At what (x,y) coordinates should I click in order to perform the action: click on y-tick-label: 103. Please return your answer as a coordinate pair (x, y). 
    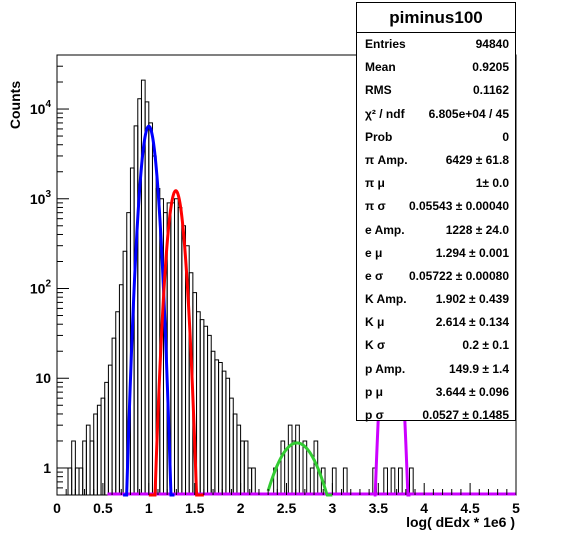
    Looking at the image, I should click on (41, 198).